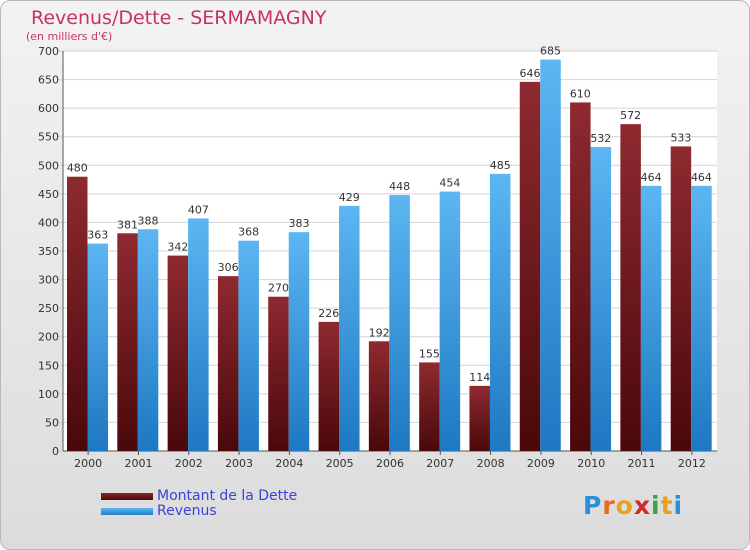  I want to click on debt-value-label: 114, so click(479, 377).